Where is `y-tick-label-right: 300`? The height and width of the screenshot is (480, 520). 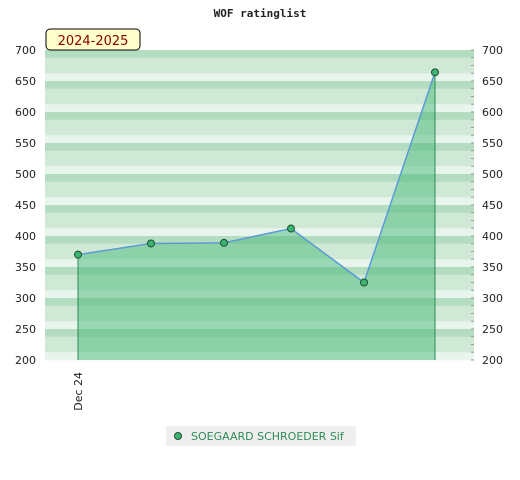 y-tick-label-right: 300 is located at coordinates (492, 298).